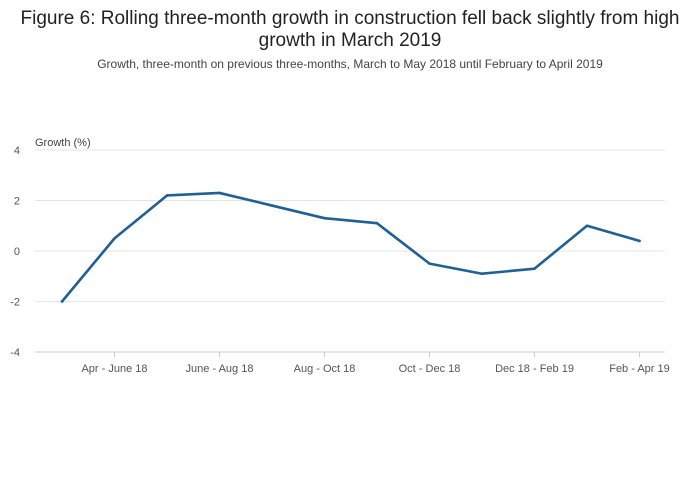 Image resolution: width=700 pixels, height=502 pixels. I want to click on y-axis-label: Growth (%), so click(63, 143).